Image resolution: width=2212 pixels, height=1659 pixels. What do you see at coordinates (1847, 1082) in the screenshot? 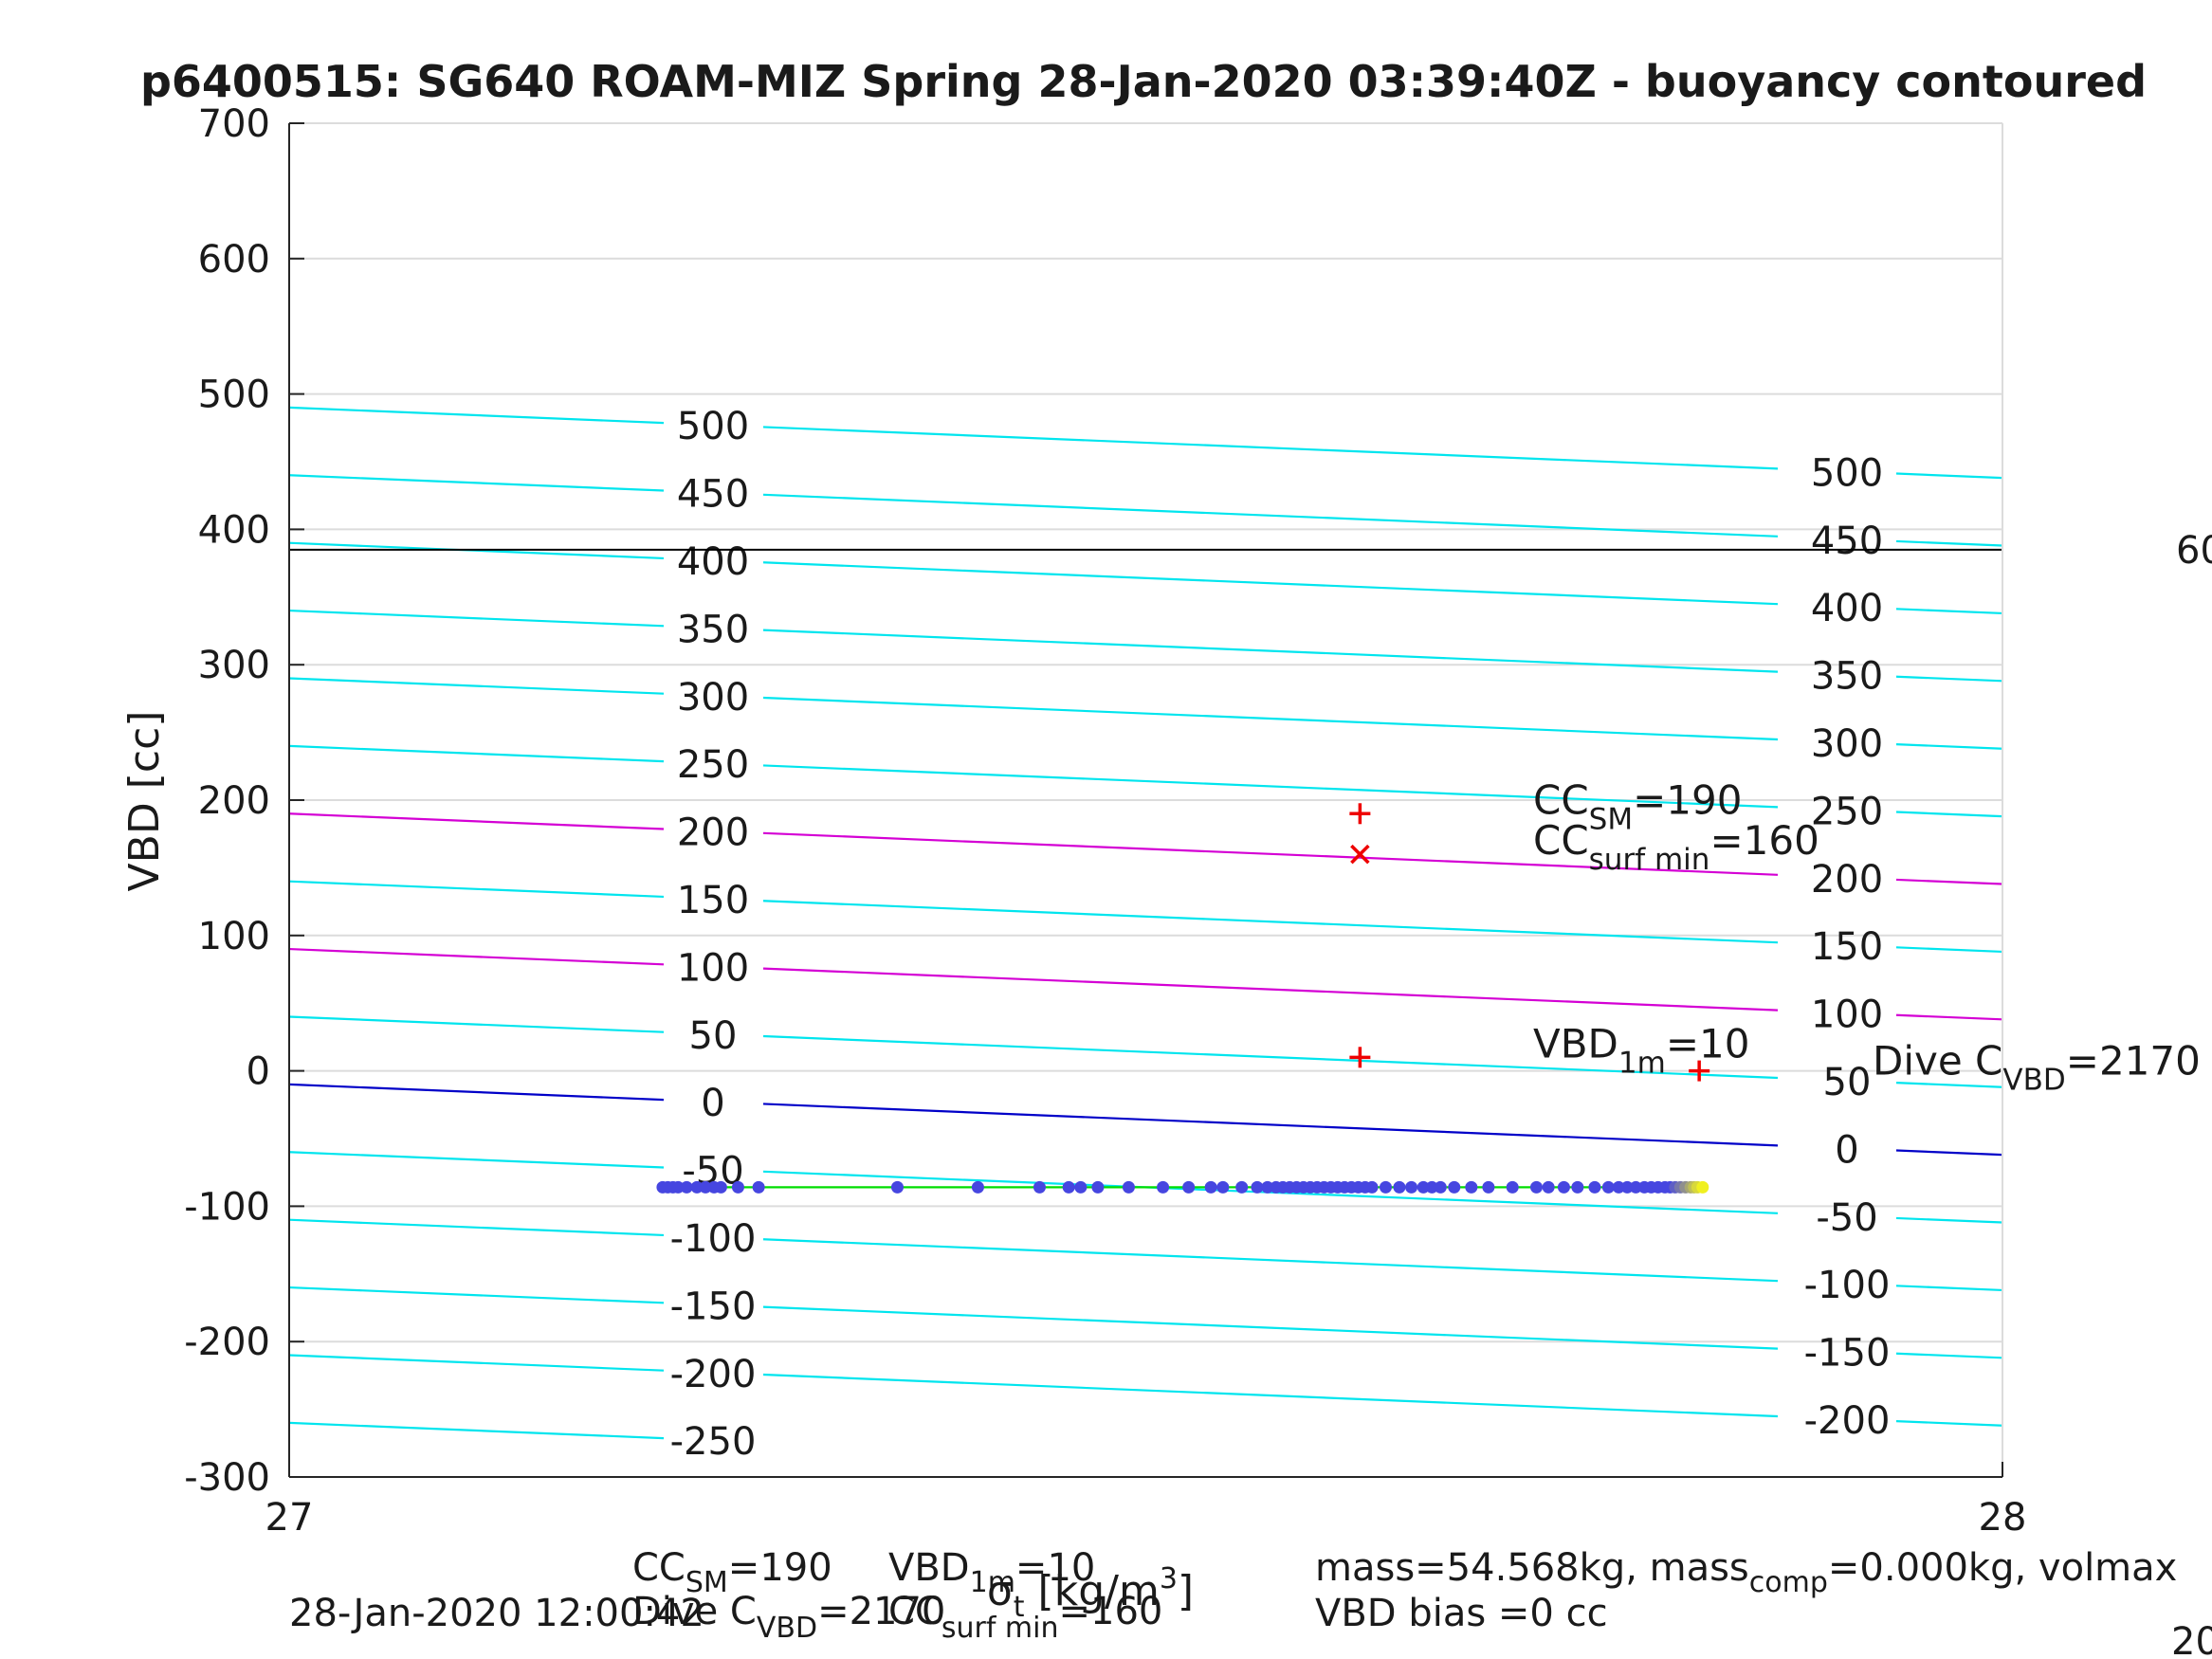
I see `contour-label: 50` at bounding box center [1847, 1082].